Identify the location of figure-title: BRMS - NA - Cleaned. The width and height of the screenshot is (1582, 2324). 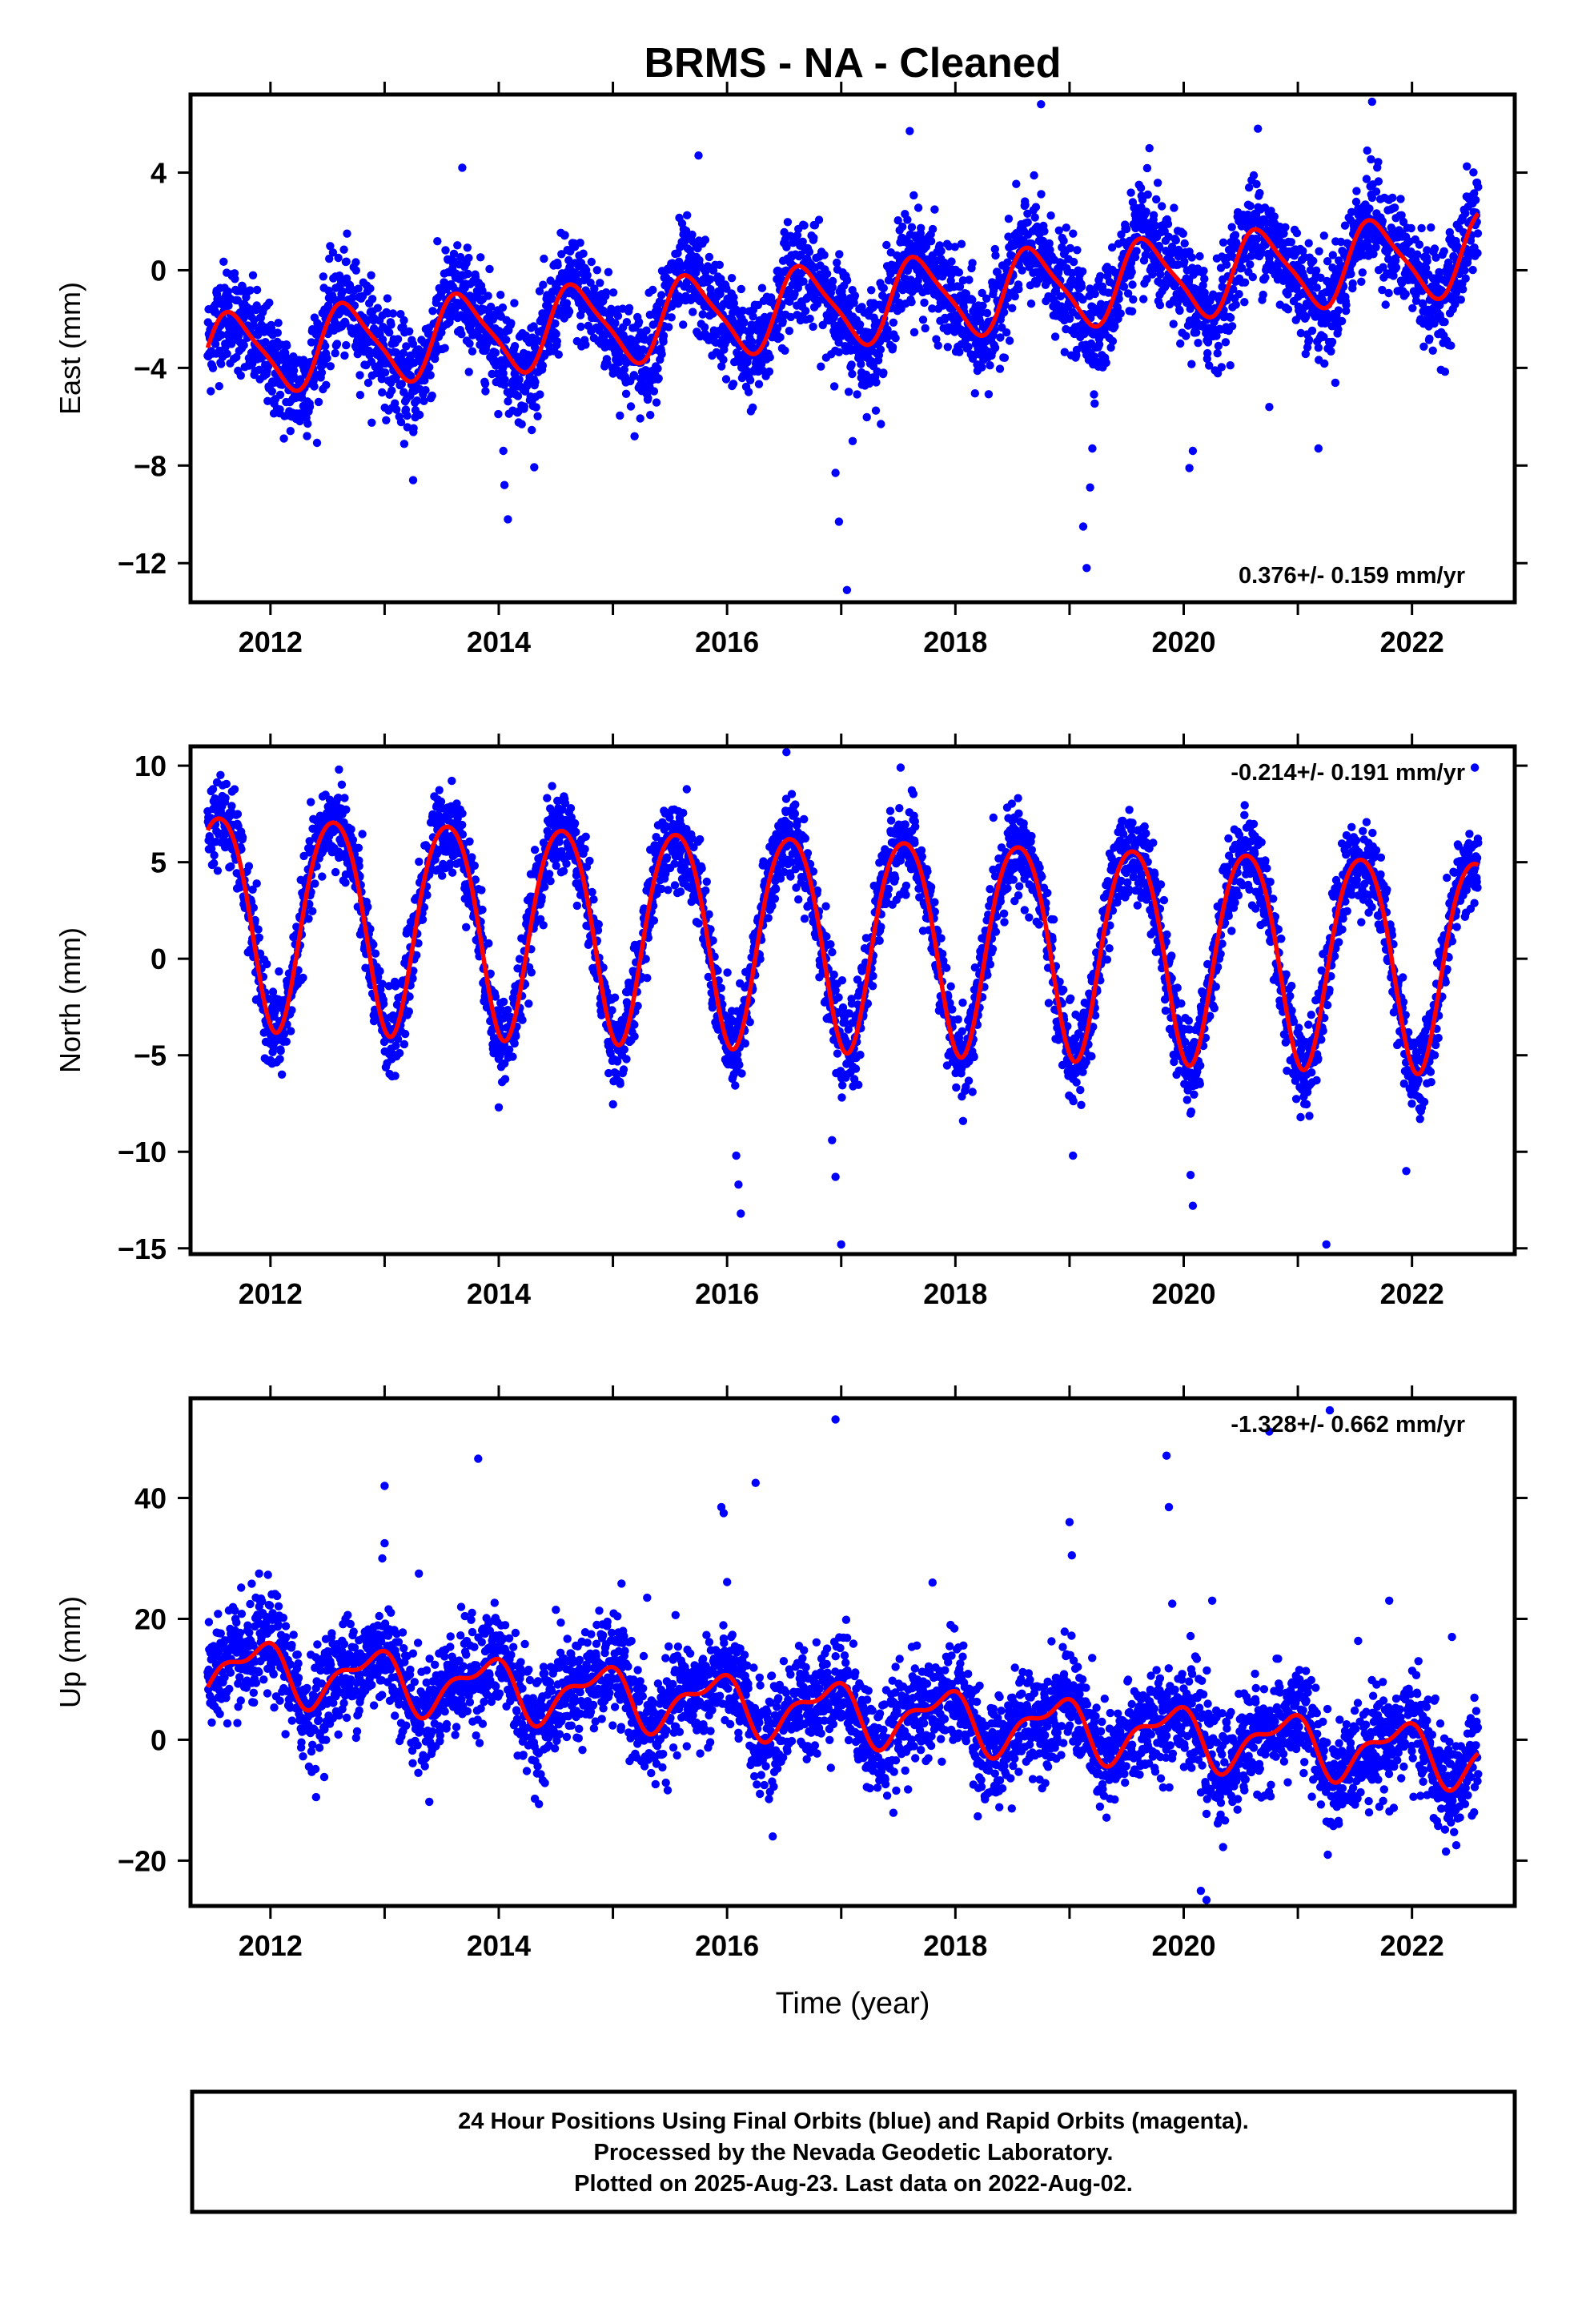
(853, 63).